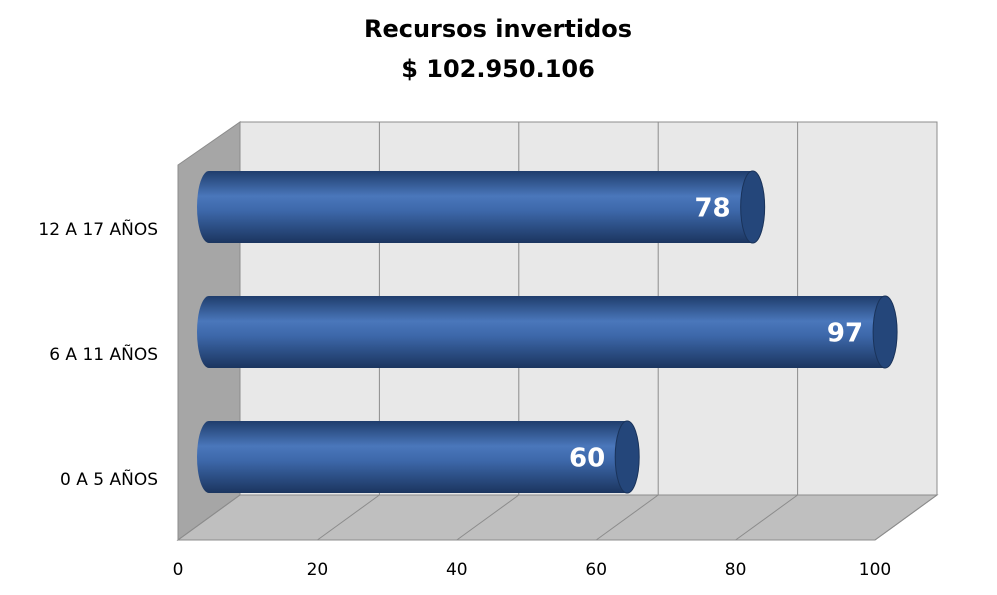 The height and width of the screenshot is (595, 997). I want to click on x-tick-label: 40, so click(457, 570).